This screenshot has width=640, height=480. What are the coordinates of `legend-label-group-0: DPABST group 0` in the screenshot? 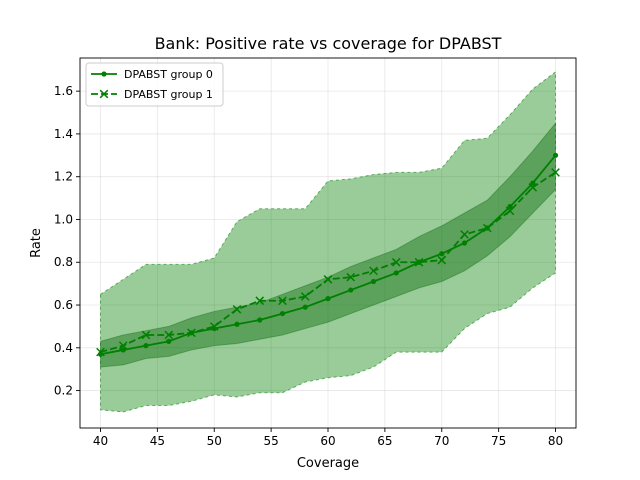 It's located at (168, 74).